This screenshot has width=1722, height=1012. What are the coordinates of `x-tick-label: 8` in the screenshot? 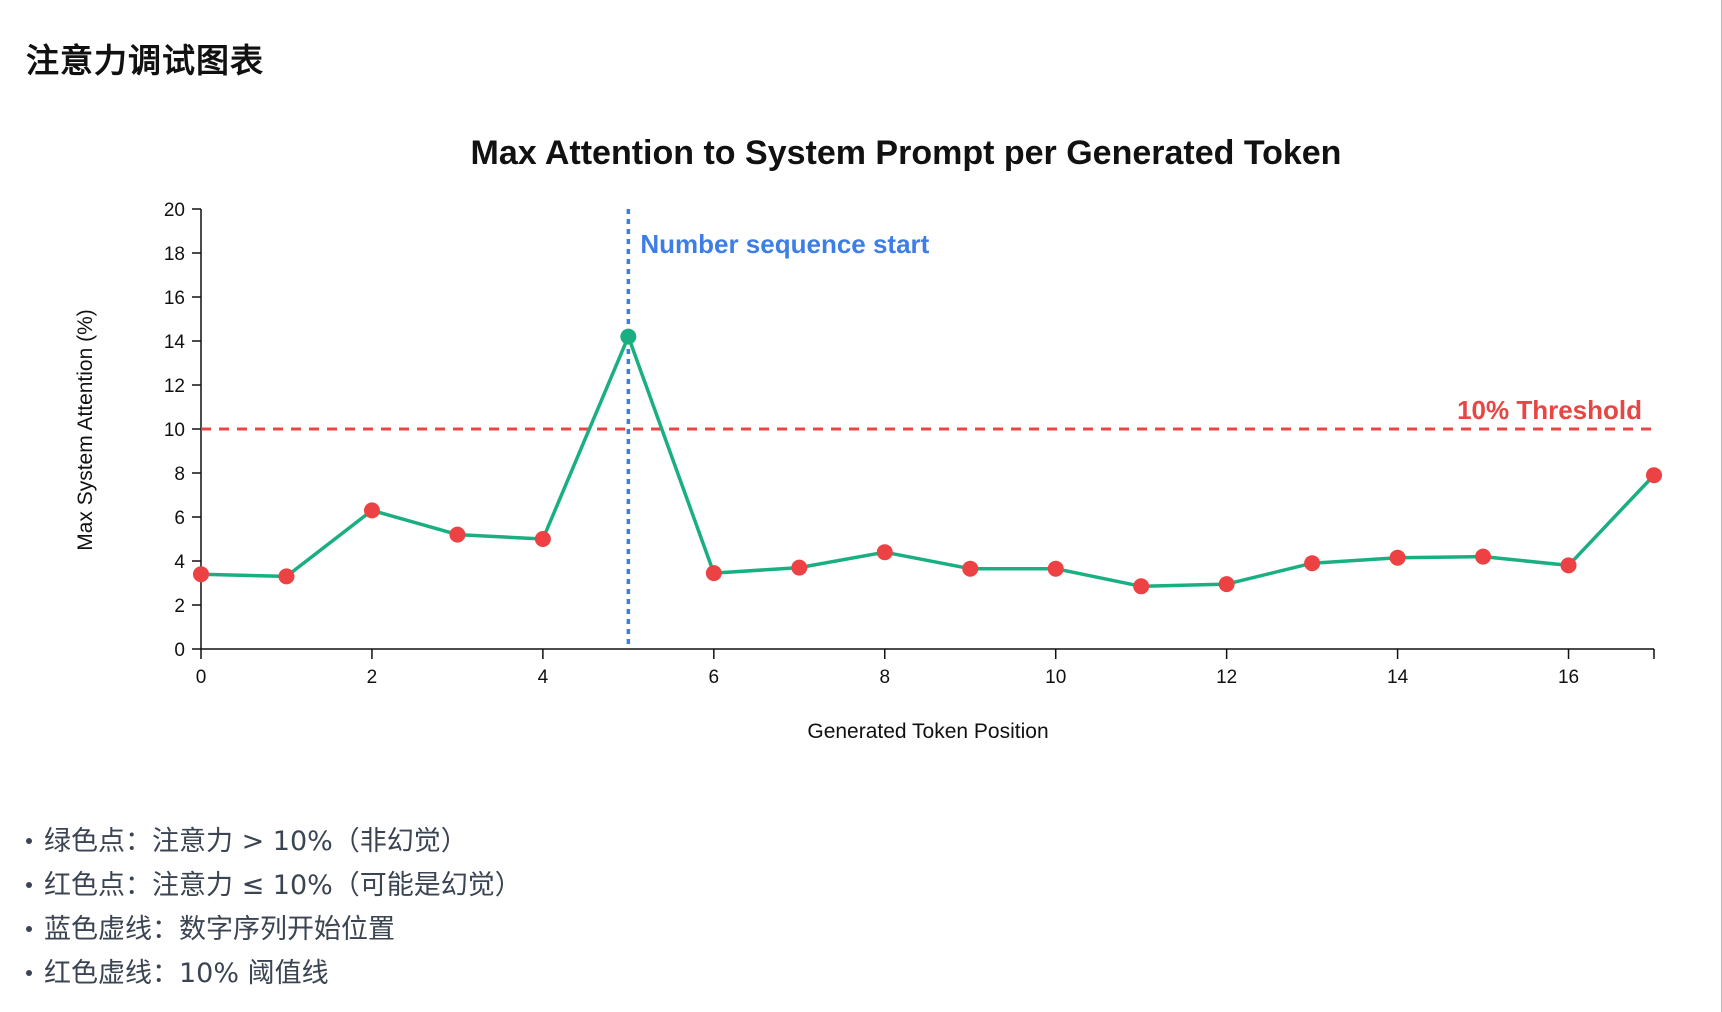 It's located at (884, 677).